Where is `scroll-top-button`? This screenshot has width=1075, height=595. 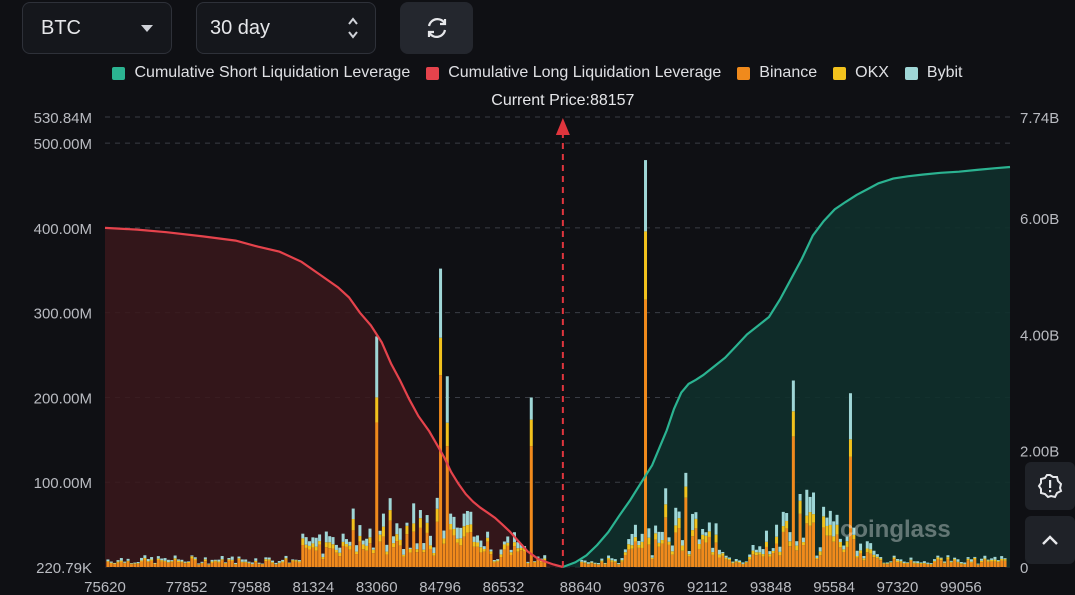 scroll-top-button is located at coordinates (1050, 540).